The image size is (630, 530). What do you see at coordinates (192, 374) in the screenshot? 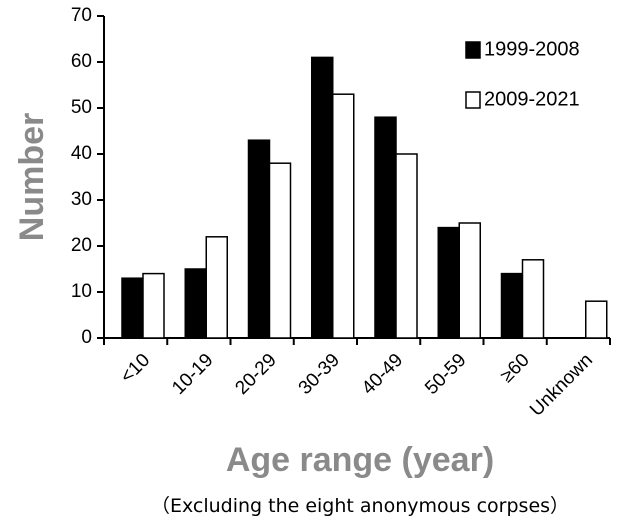
I see `x-tick-label: 10-19` at bounding box center [192, 374].